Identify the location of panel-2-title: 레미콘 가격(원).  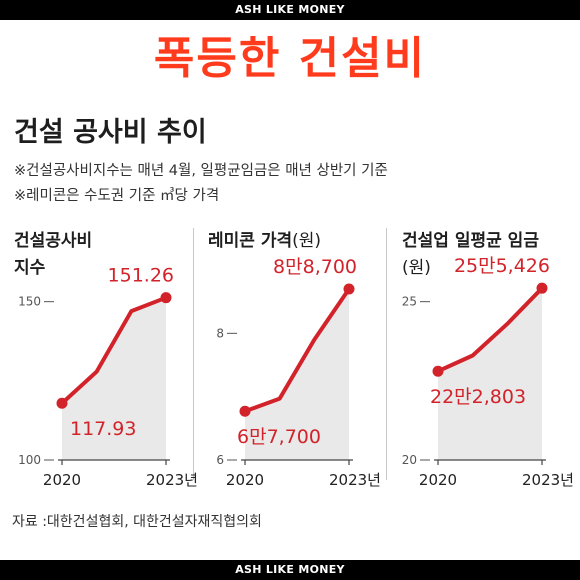
(264, 241).